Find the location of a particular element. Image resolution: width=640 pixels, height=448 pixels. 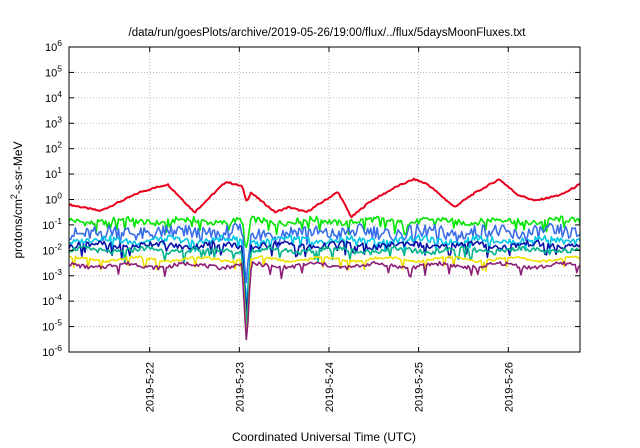

y-tick-label: 10⁻² is located at coordinates (52, 249).